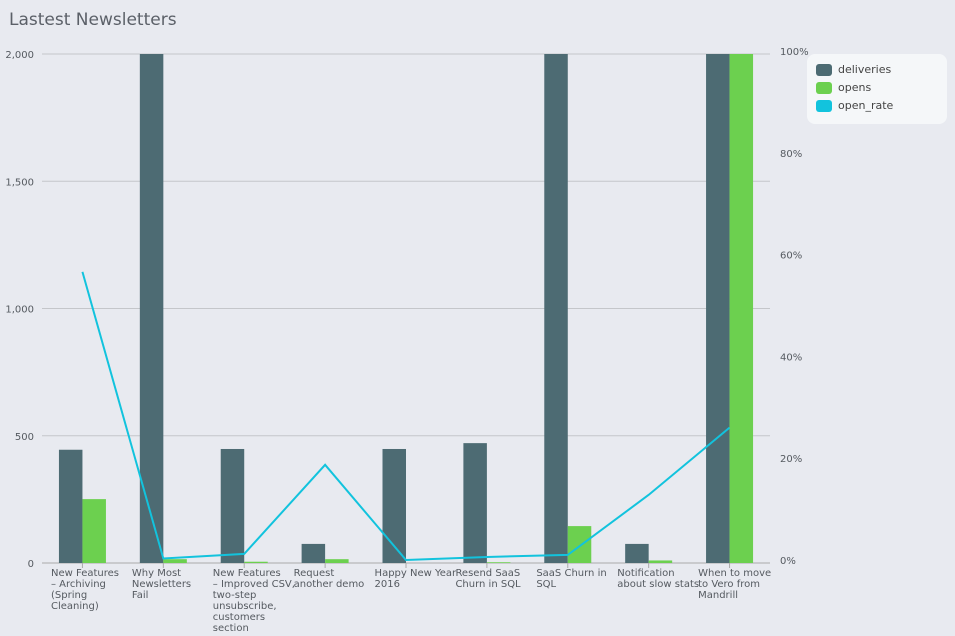 The height and width of the screenshot is (636, 955). What do you see at coordinates (24, 437) in the screenshot?
I see `y-tick-label: 500` at bounding box center [24, 437].